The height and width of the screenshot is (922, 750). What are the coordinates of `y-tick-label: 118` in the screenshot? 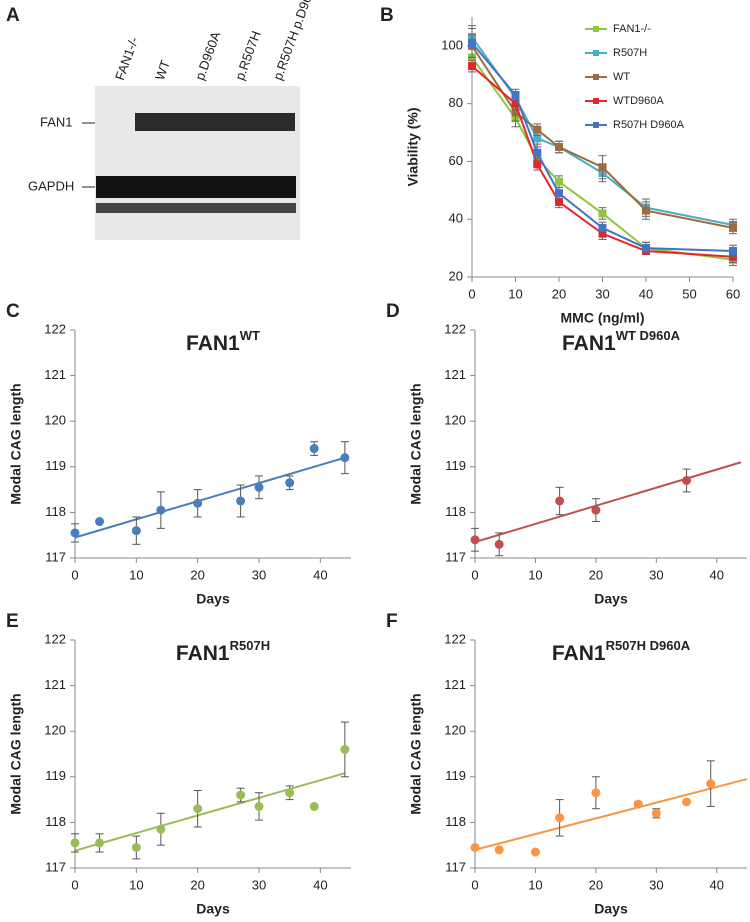 It's located at (55, 821).